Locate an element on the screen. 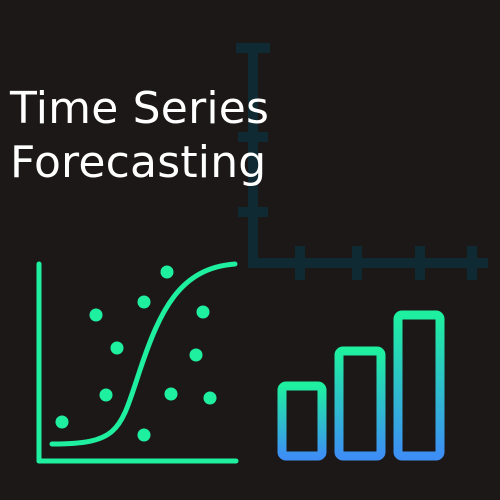 The height and width of the screenshot is (500, 500). bar-chart-icon is located at coordinates (361, 386).